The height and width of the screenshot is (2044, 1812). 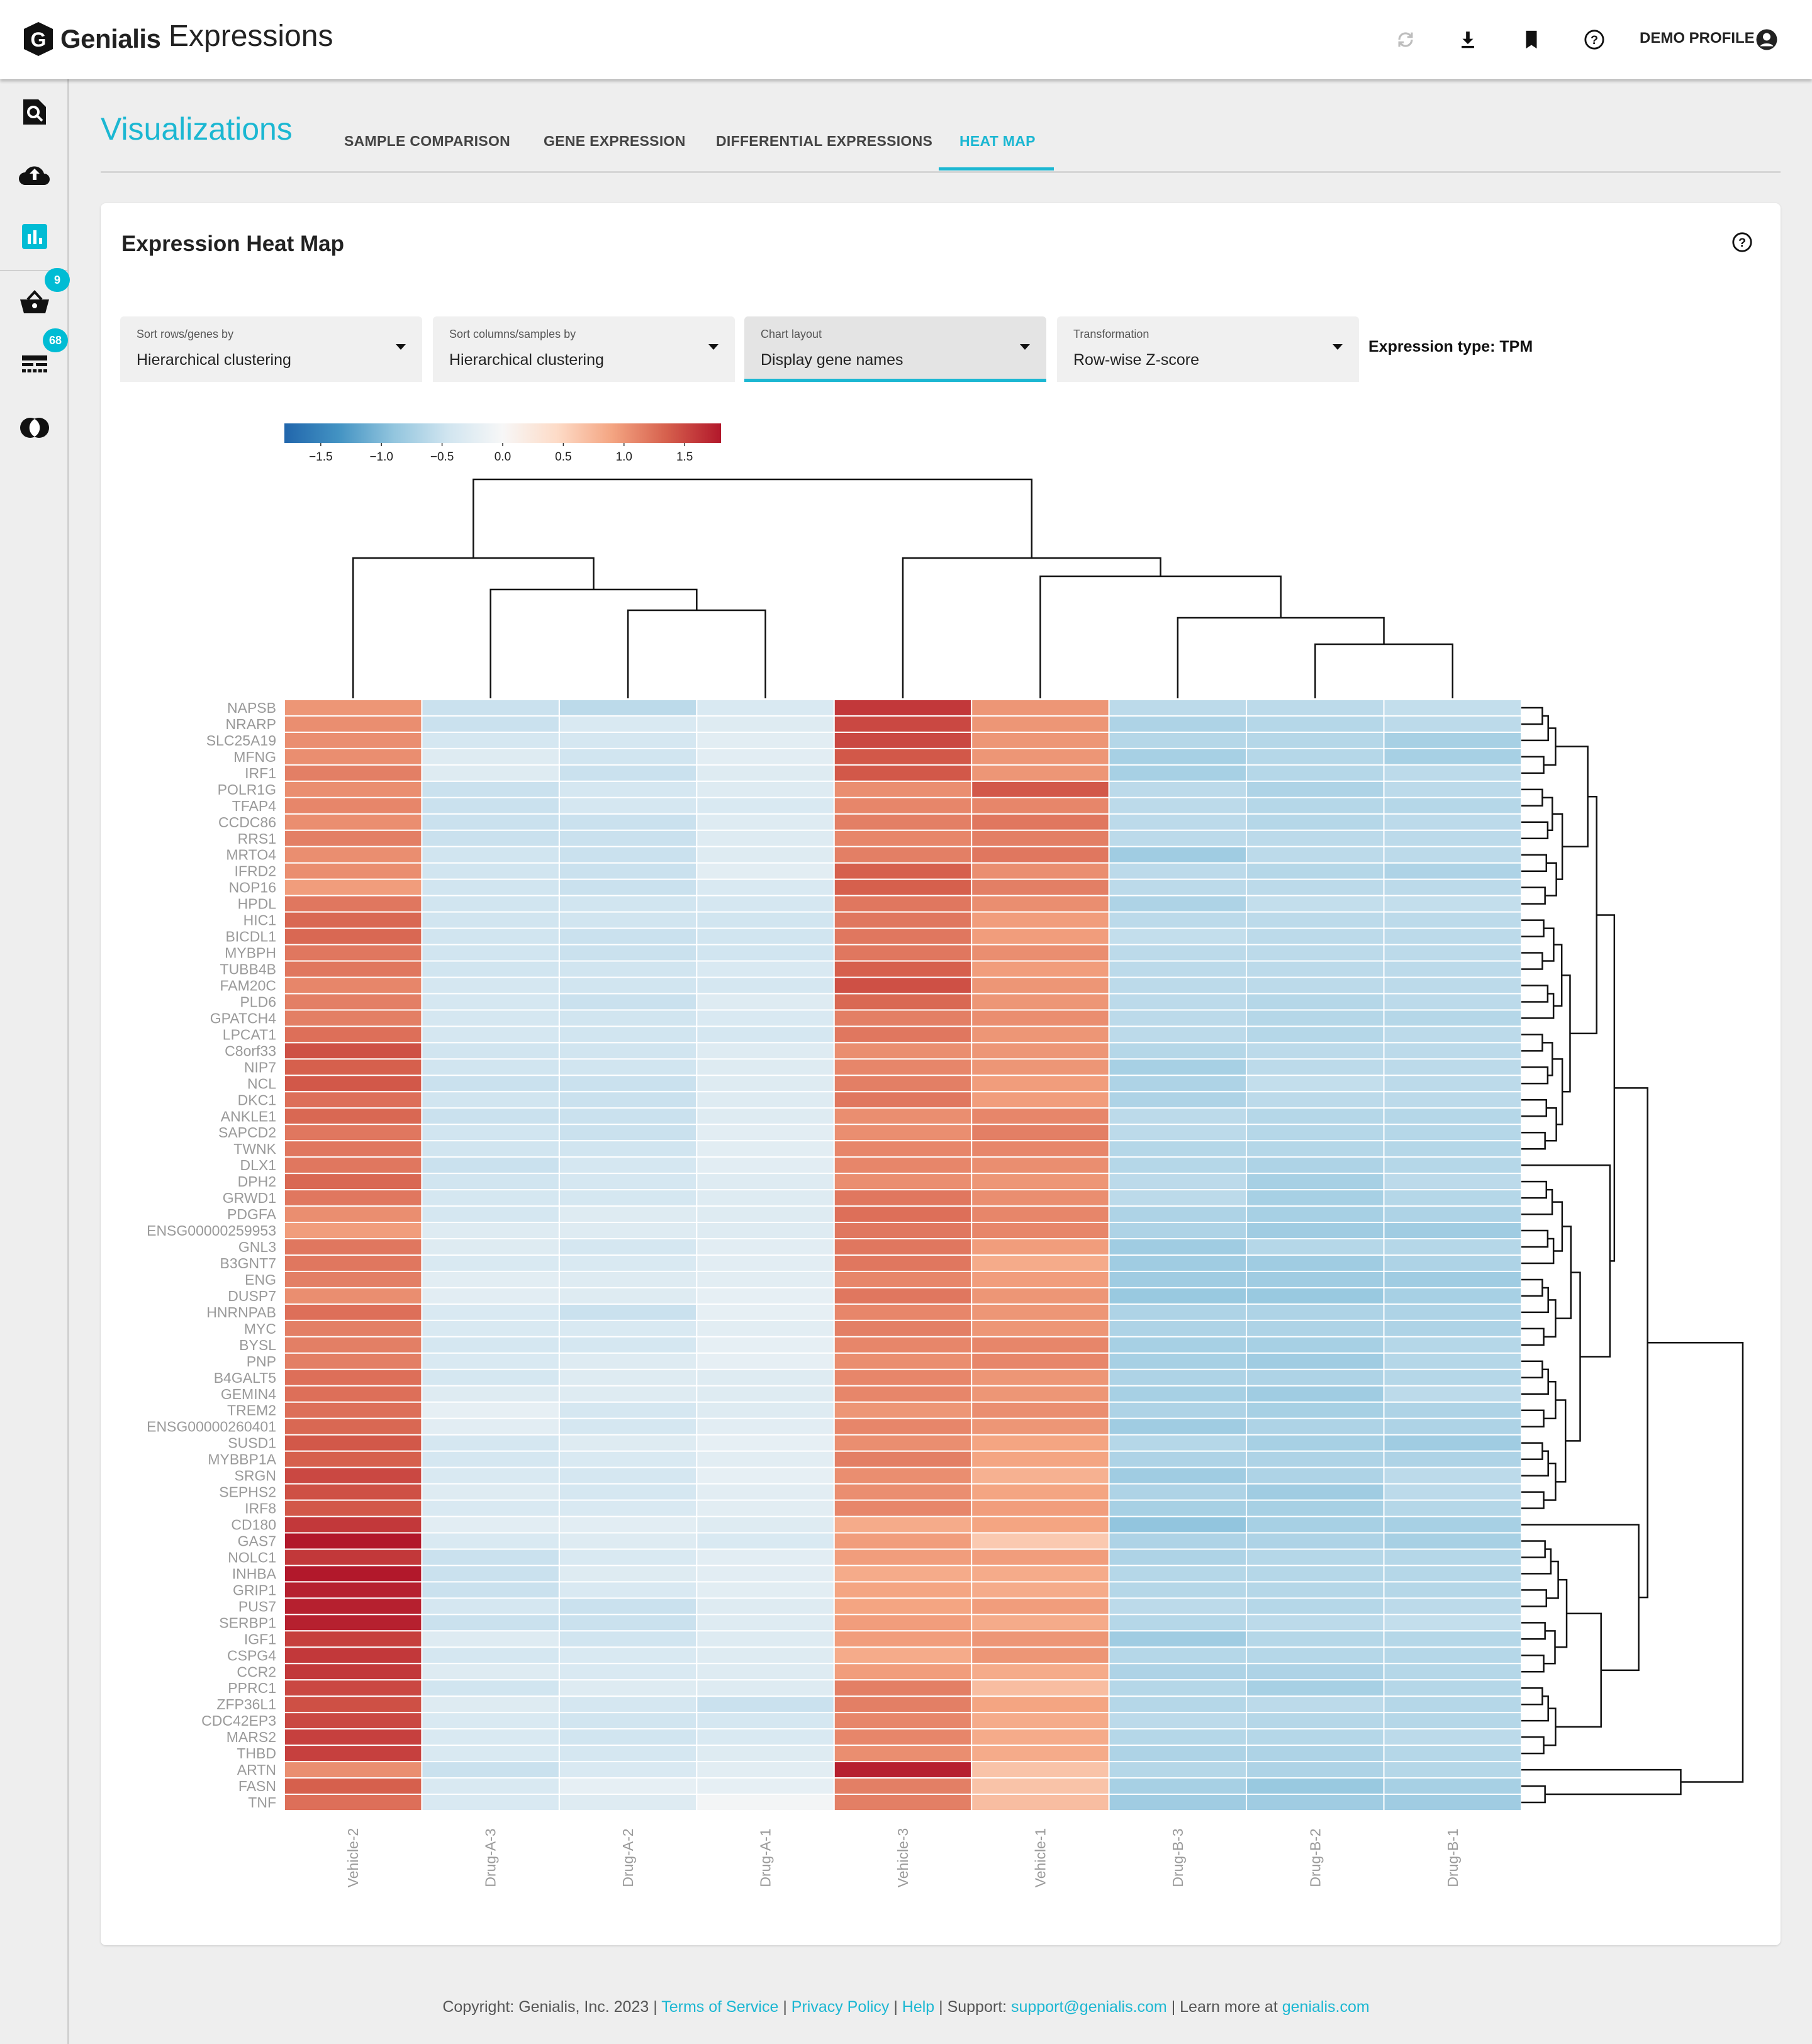 I want to click on bookmark-button, so click(x=1531, y=39).